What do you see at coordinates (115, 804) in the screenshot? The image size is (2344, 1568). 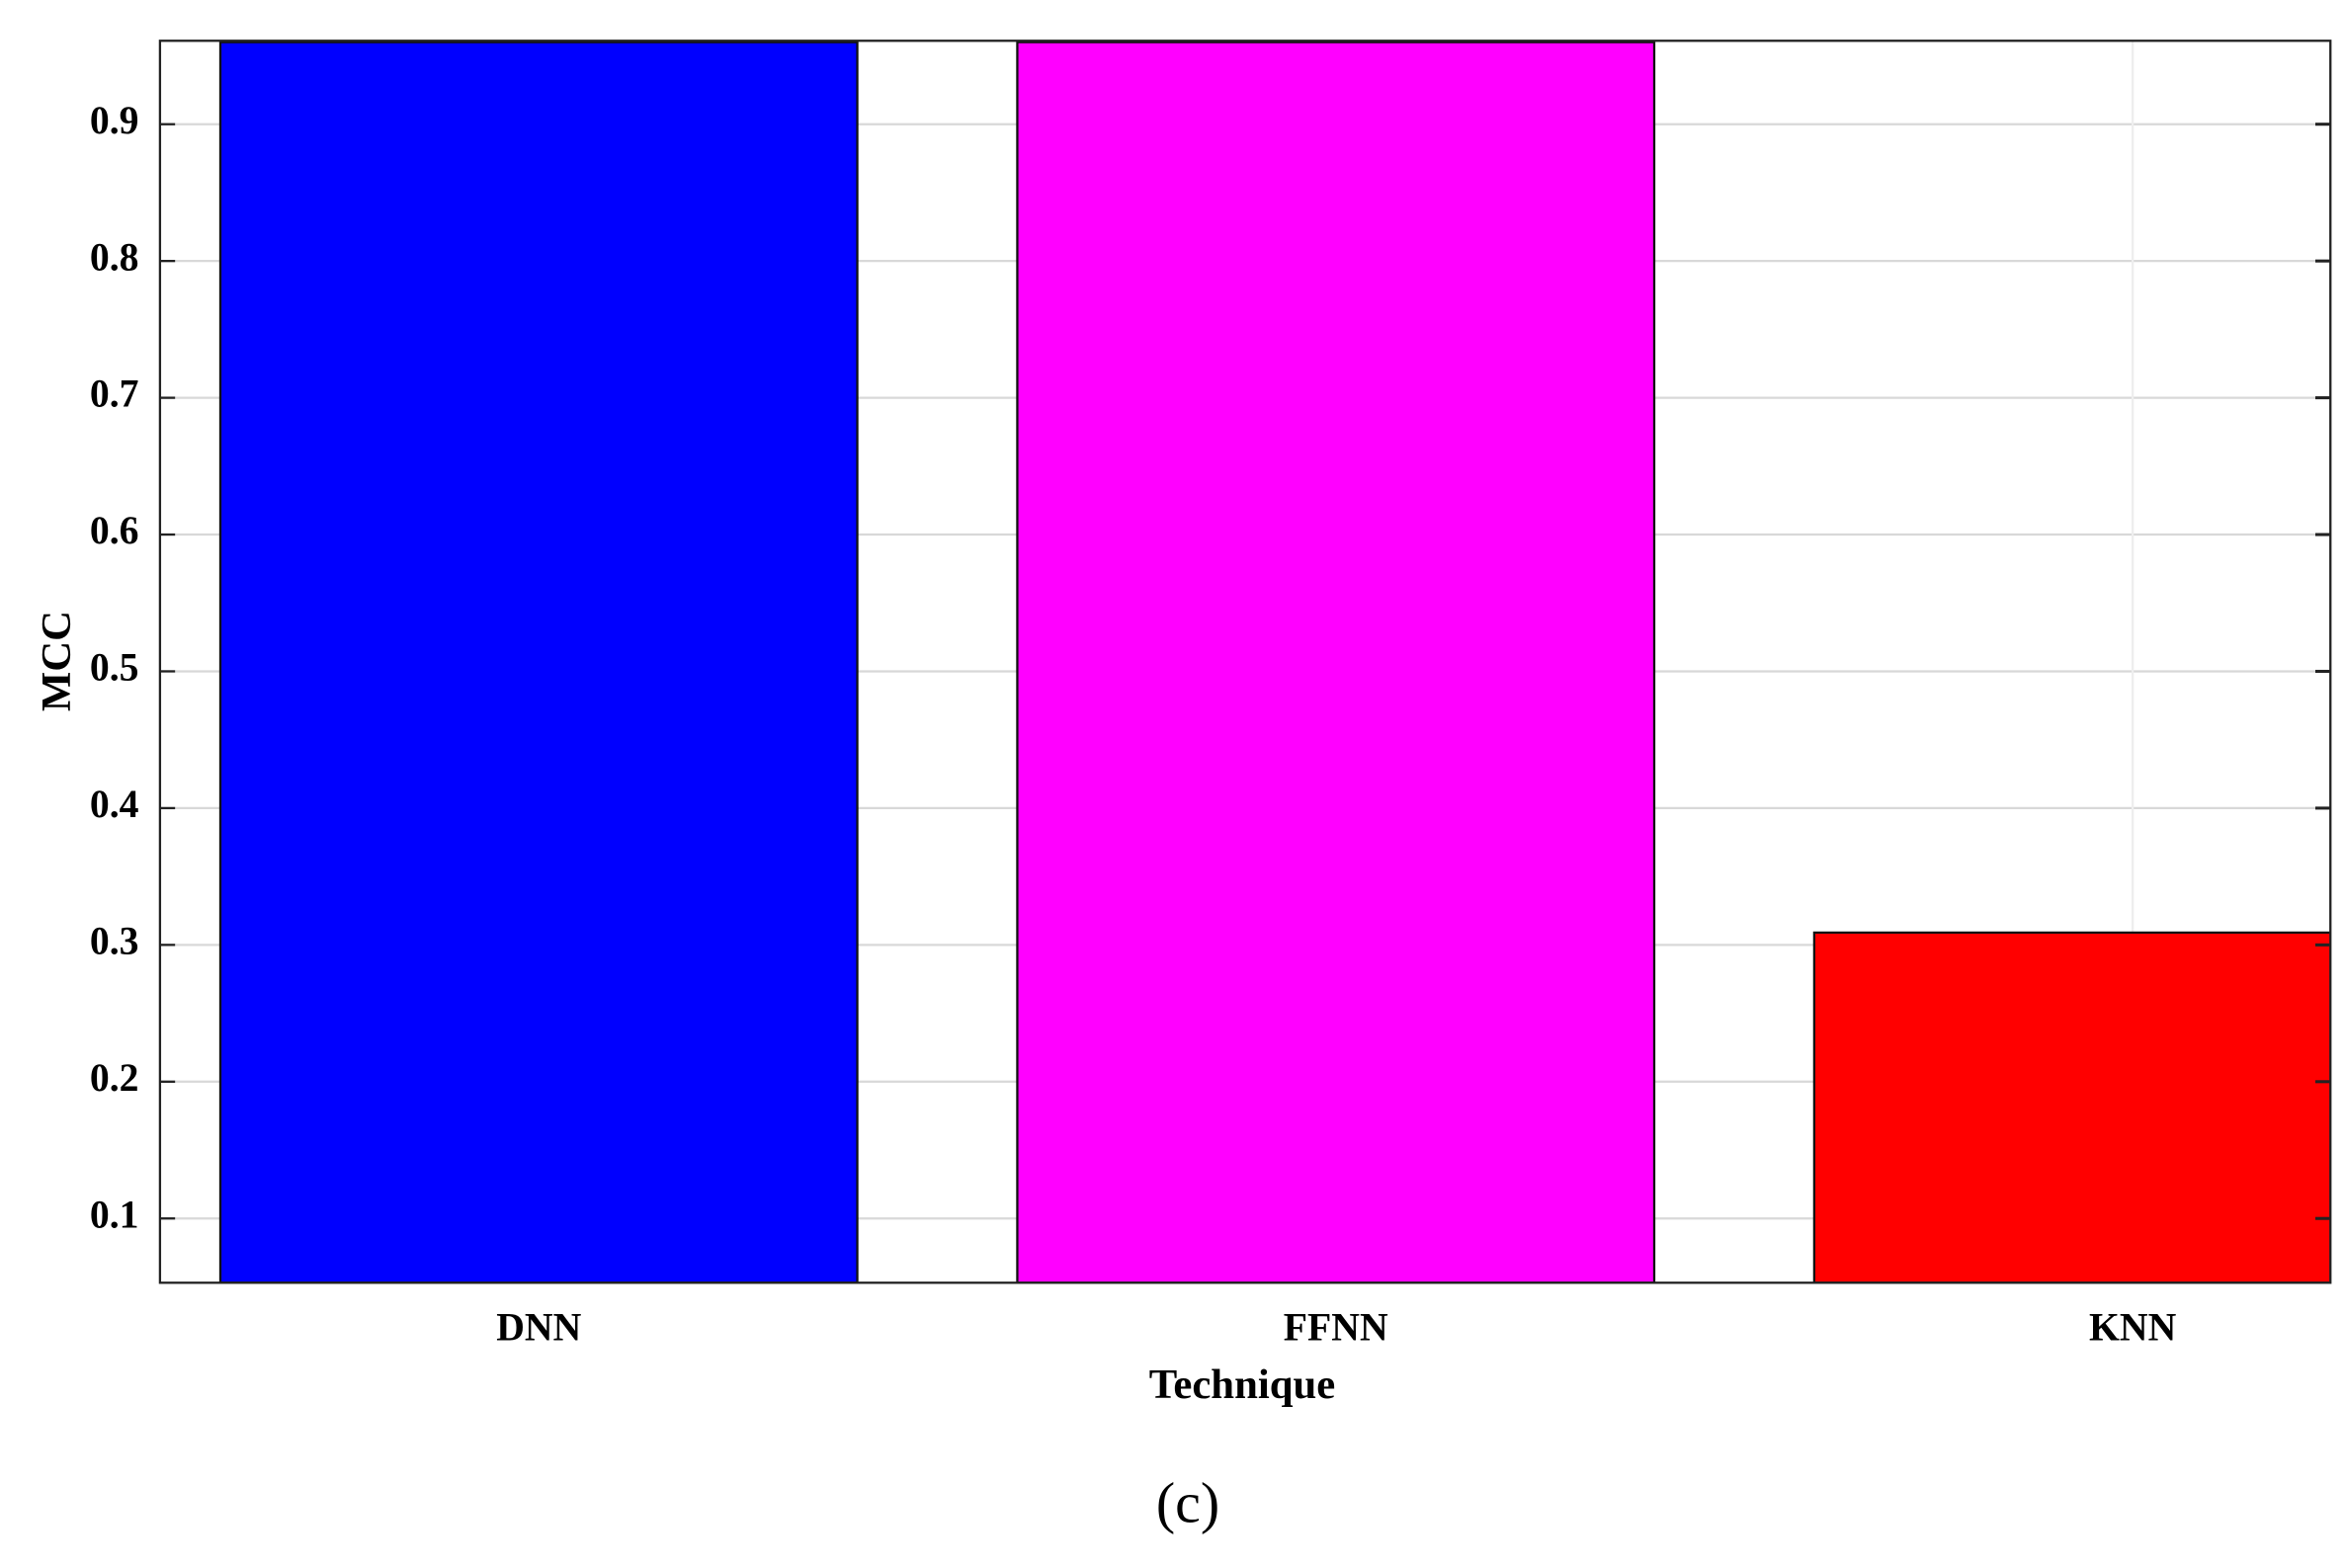 I see `y-tick-label: 0.4` at bounding box center [115, 804].